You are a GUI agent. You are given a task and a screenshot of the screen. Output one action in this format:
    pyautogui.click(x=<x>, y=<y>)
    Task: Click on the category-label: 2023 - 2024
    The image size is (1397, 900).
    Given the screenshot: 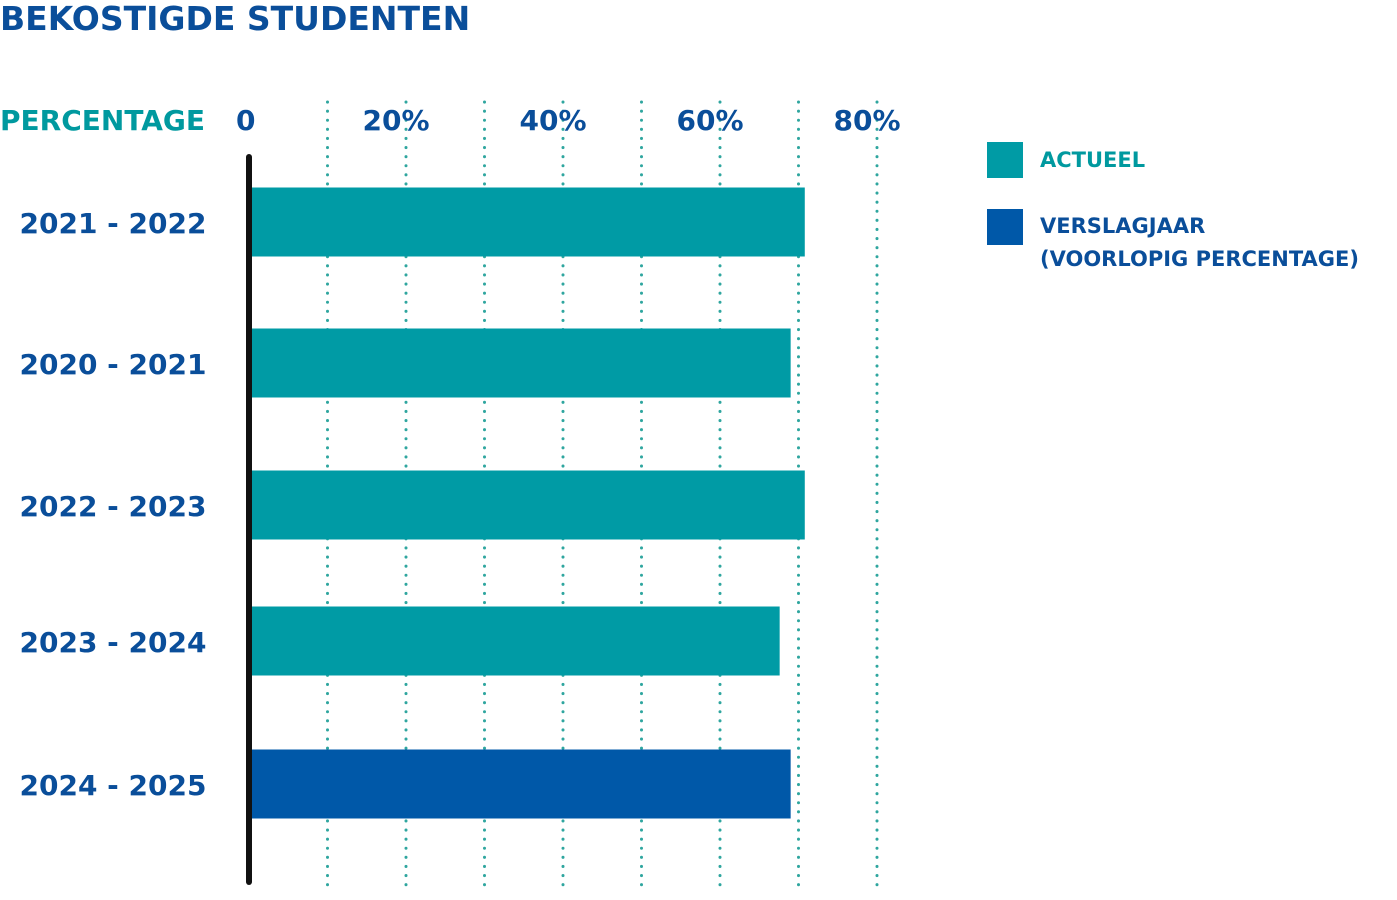 What is the action you would take?
    pyautogui.click(x=113, y=642)
    